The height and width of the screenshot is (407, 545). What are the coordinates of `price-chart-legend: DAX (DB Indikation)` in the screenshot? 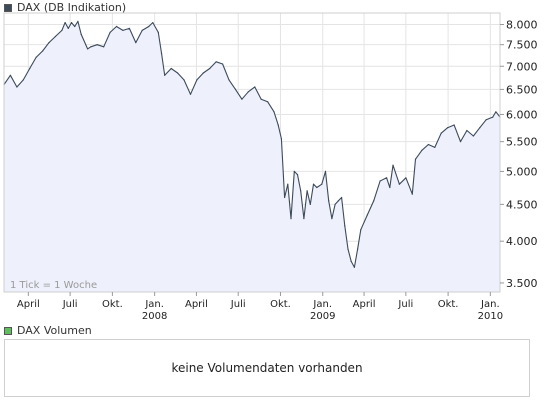 It's located at (65, 7).